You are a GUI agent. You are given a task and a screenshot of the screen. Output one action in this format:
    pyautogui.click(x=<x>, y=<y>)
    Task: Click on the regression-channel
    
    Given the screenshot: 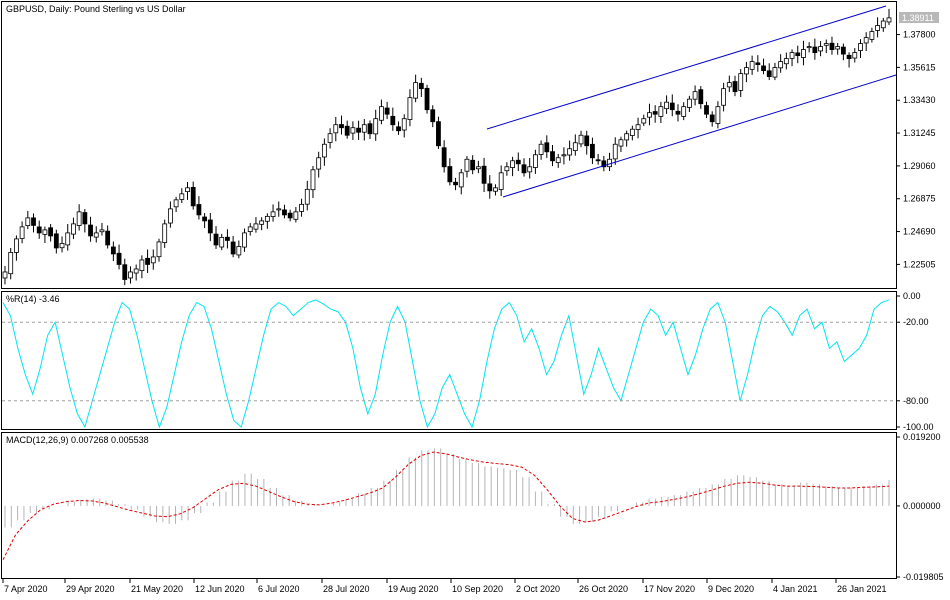 What is the action you would take?
    pyautogui.click(x=691, y=101)
    